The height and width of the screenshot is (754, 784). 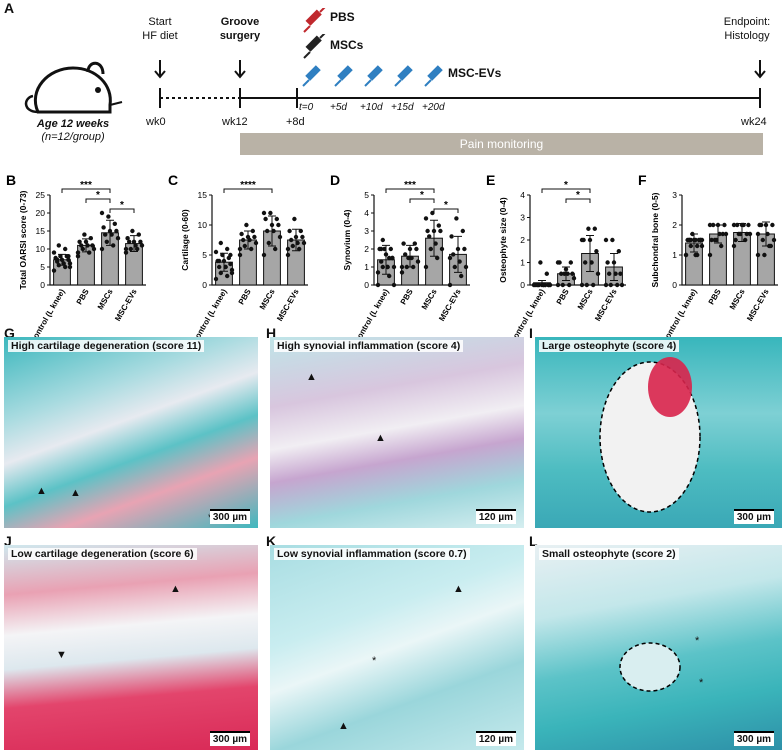 I want to click on panel-letter-a: A, so click(x=9, y=8).